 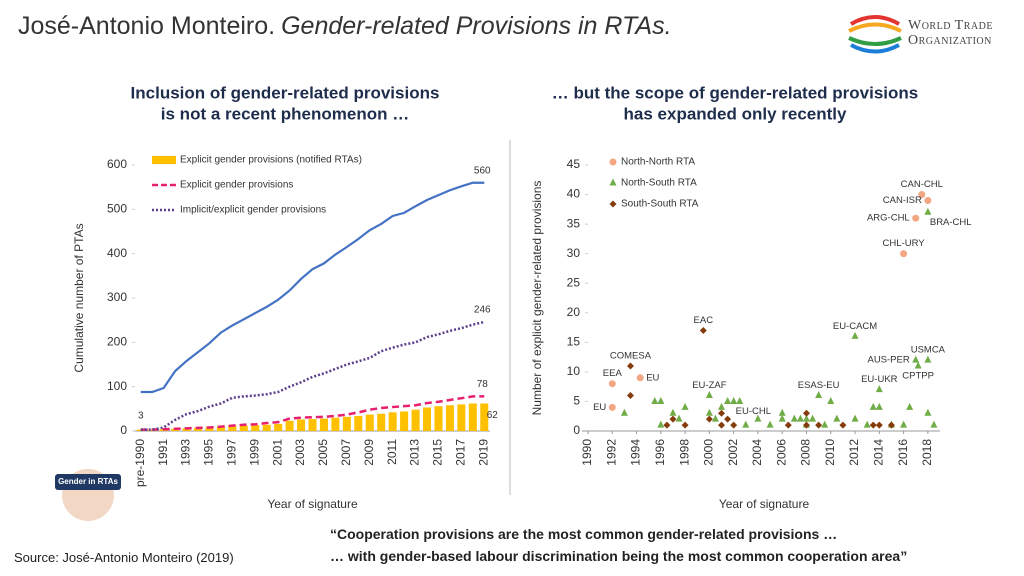 I want to click on point-label: CAN-ISR, so click(x=902, y=200).